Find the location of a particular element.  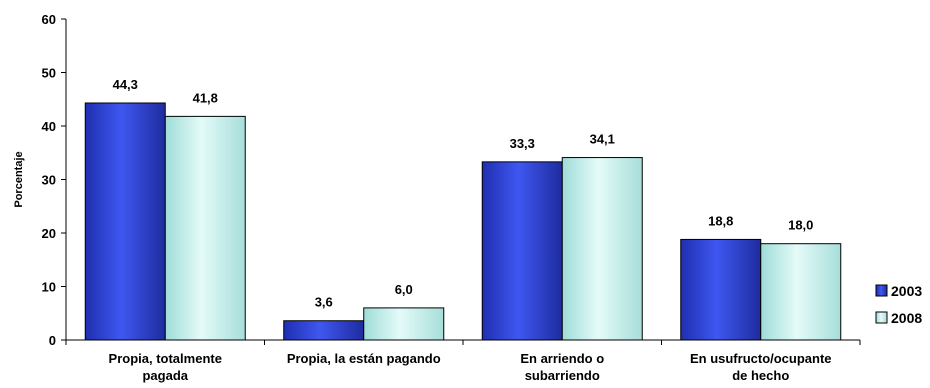

x-category-label: de hecho is located at coordinates (760, 375).